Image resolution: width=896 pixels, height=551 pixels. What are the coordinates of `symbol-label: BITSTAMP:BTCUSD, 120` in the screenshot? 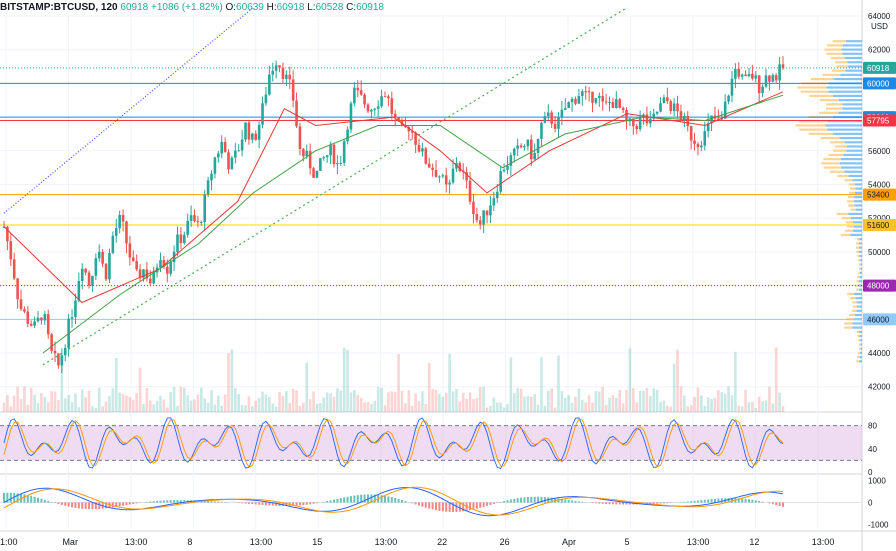 It's located at (59, 7).